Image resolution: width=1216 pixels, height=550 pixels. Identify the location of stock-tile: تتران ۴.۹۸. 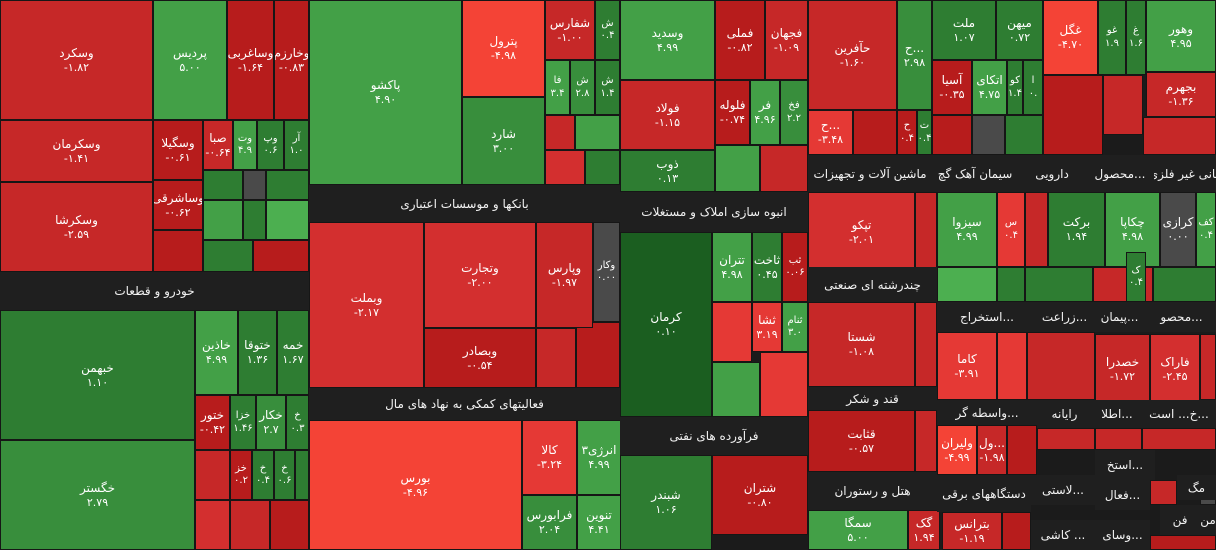
(732, 267).